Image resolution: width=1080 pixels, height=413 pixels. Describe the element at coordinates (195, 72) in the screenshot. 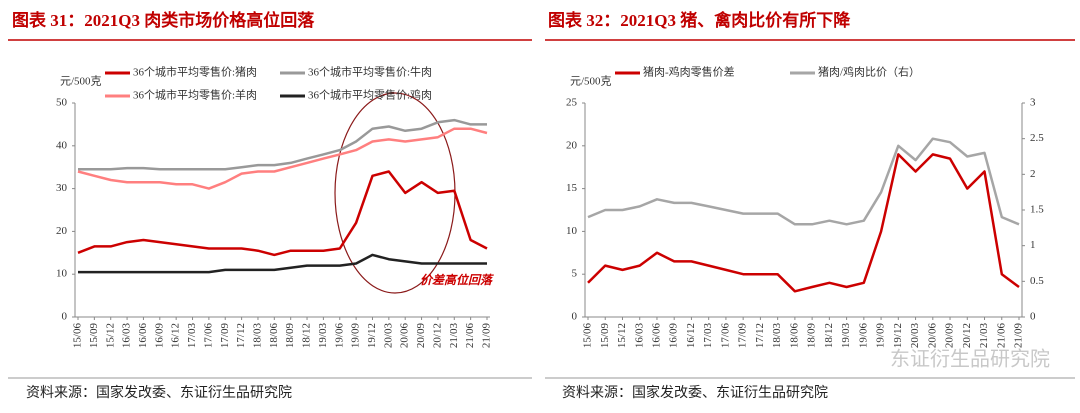

I see `legend-label: 36个城市平均零售价:猪肉` at that location.